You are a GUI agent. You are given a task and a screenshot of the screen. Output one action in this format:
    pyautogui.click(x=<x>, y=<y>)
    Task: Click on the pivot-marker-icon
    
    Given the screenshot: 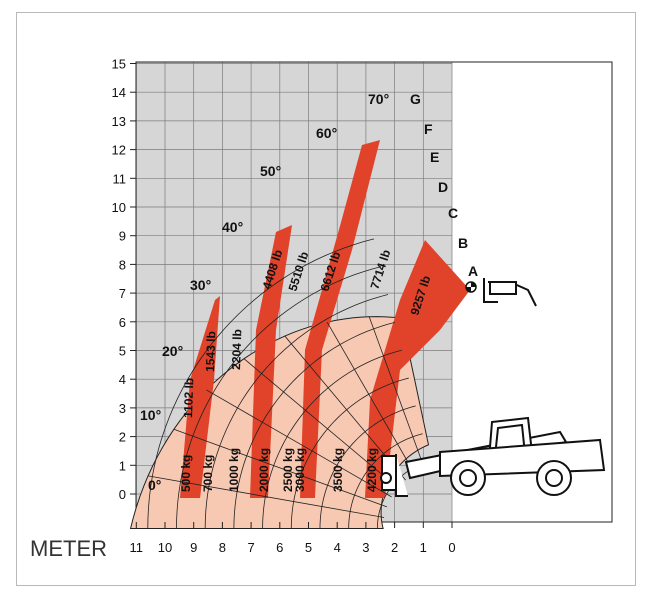 What is the action you would take?
    pyautogui.click(x=471, y=287)
    